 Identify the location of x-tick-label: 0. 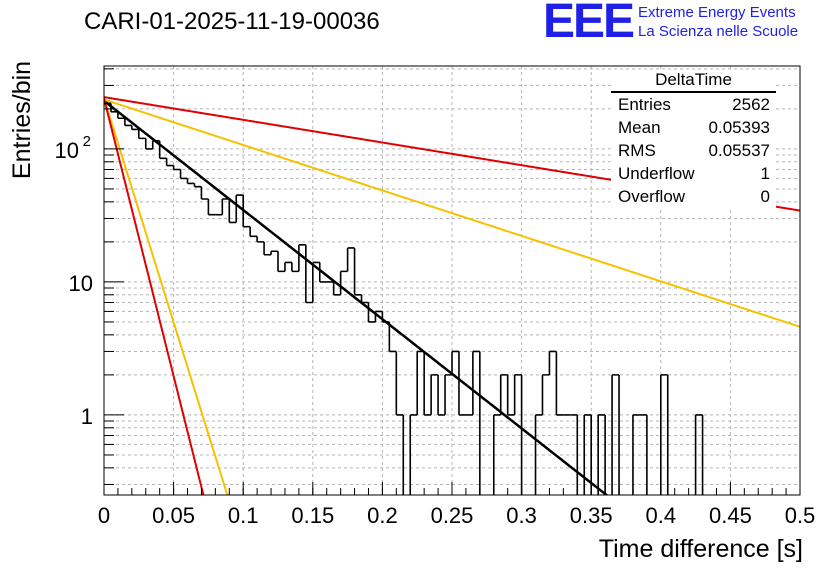
(104, 515).